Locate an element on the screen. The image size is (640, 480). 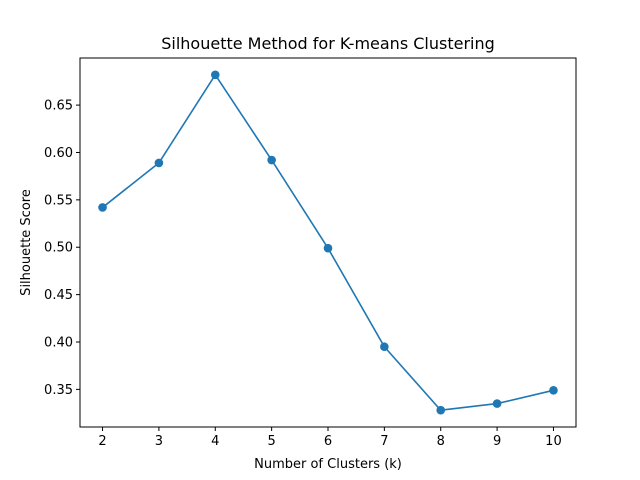
x-tick-label: 8 is located at coordinates (441, 441).